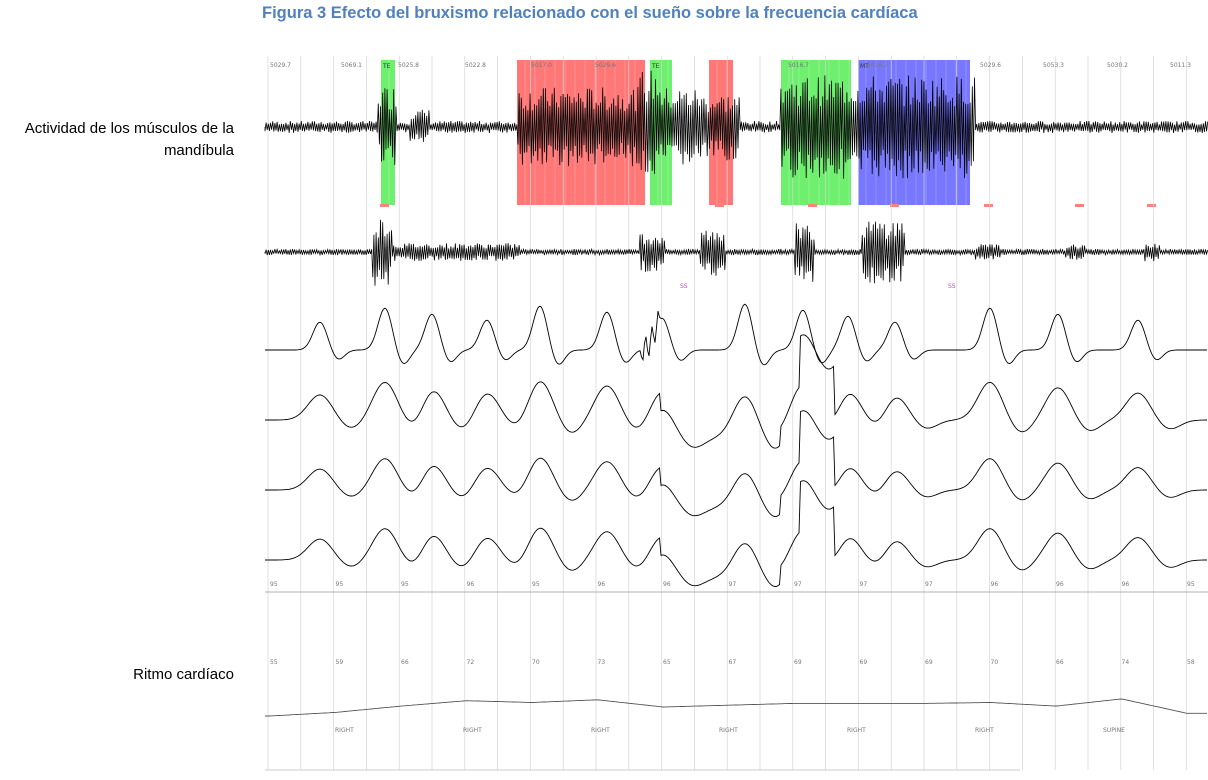 This screenshot has height=780, width=1208. Describe the element at coordinates (340, 662) in the screenshot. I see `heart-rate-value-1: 59` at that location.